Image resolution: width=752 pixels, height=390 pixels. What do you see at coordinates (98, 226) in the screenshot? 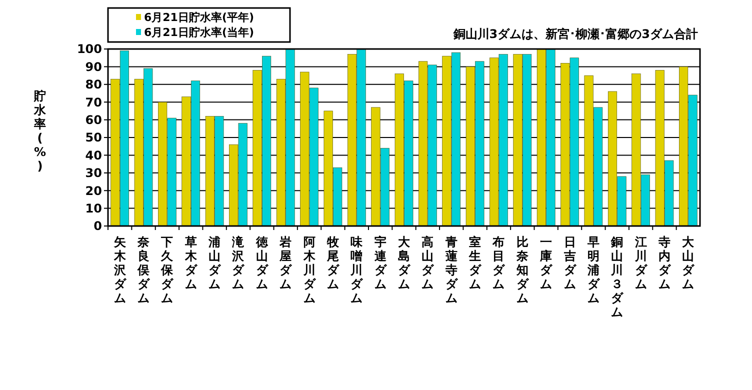
I see `y-tick-label: 0` at bounding box center [98, 226].